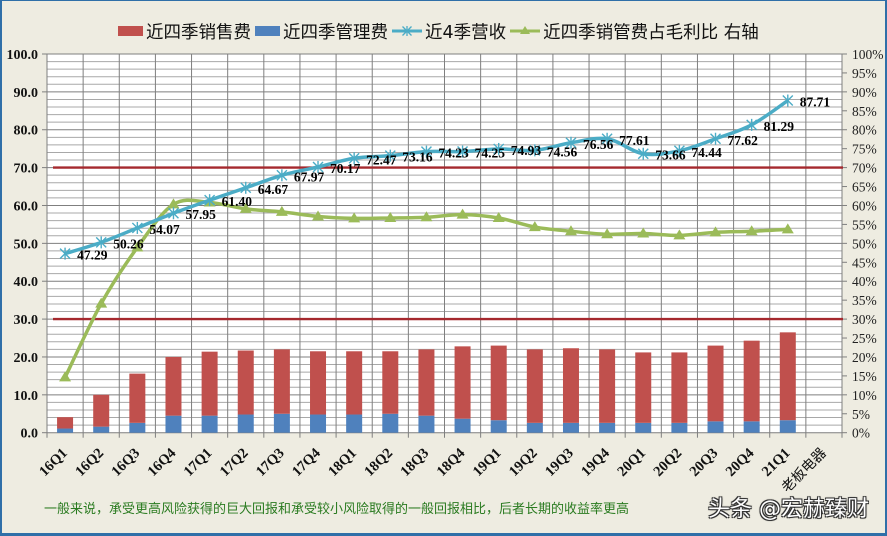  Describe the element at coordinates (595, 462) in the screenshot. I see `x-axis-label: 19Q4` at that location.